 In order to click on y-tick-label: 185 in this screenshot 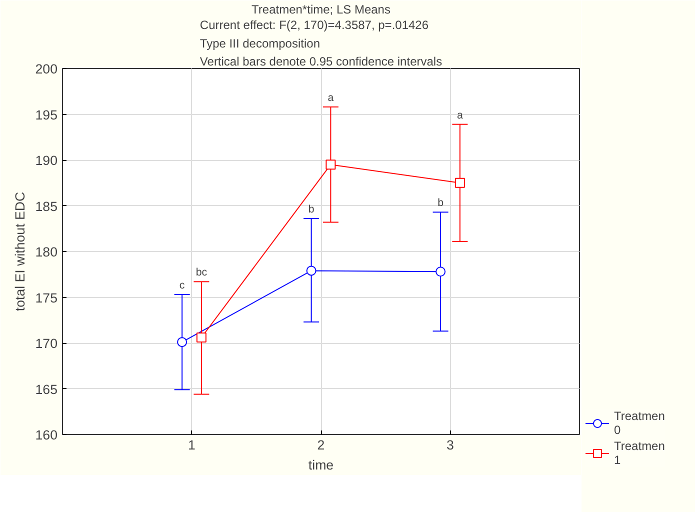, I will do `click(46, 206)`.